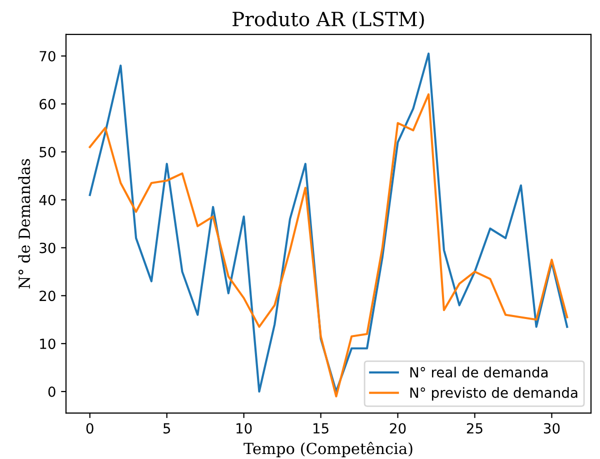 The height and width of the screenshot is (459, 600). I want to click on legend-label: N° previsto de demanda, so click(494, 394).